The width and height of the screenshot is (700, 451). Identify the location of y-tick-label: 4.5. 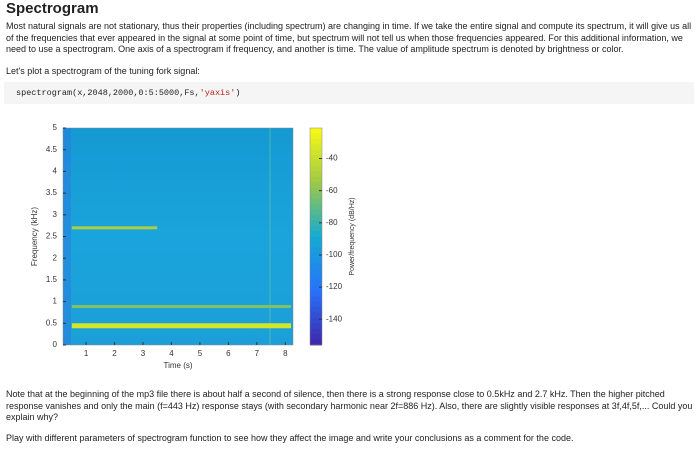
(52, 149).